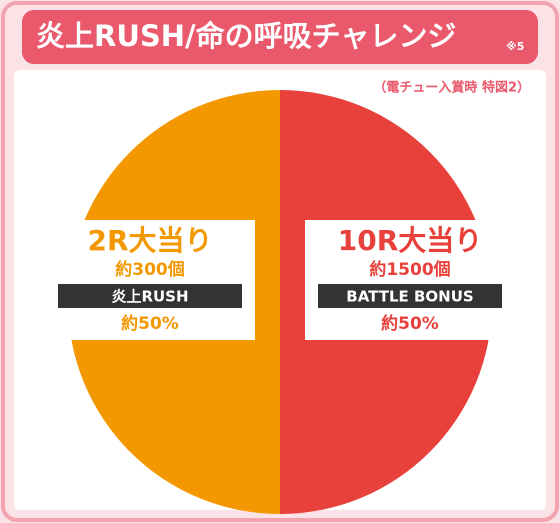 Image resolution: width=560 pixels, height=523 pixels. What do you see at coordinates (246, 36) in the screenshot?
I see `chart-title: 炎上RUSH/命の呼吸チャレンジ` at bounding box center [246, 36].